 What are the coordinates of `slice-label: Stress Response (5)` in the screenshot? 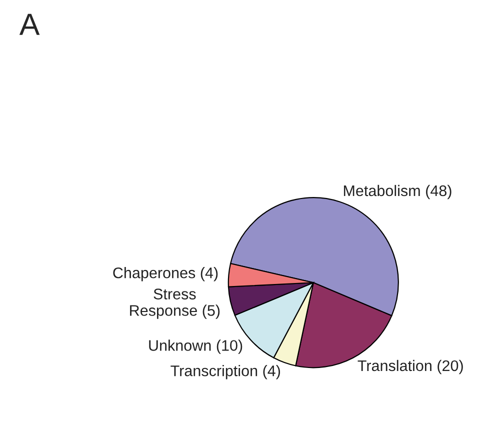 It's located at (175, 303).